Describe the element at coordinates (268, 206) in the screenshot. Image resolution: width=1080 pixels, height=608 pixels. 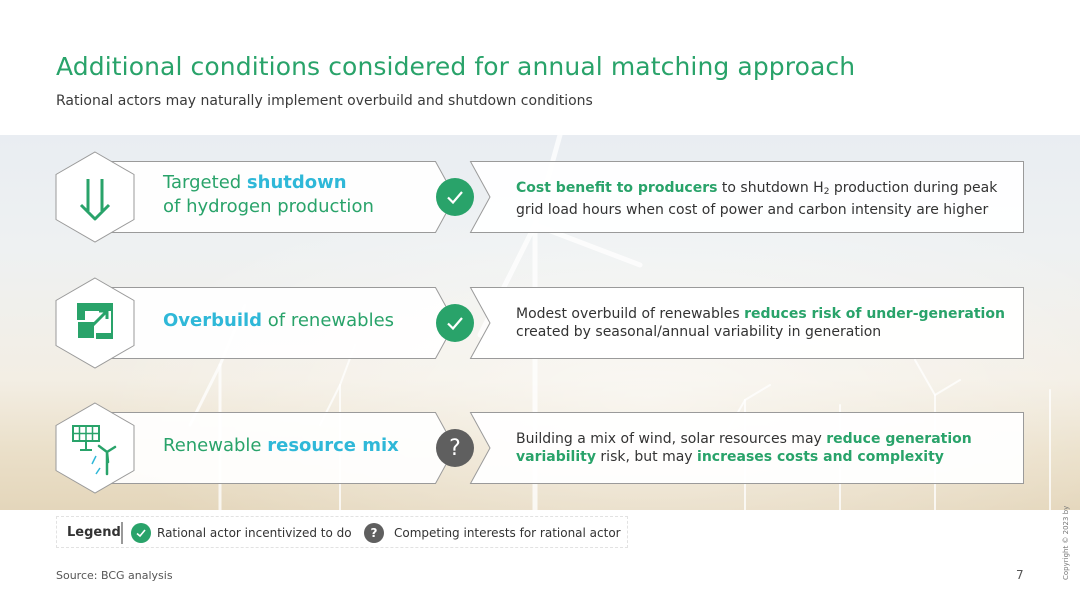
I see `label-text: of hydrogen production` at that location.